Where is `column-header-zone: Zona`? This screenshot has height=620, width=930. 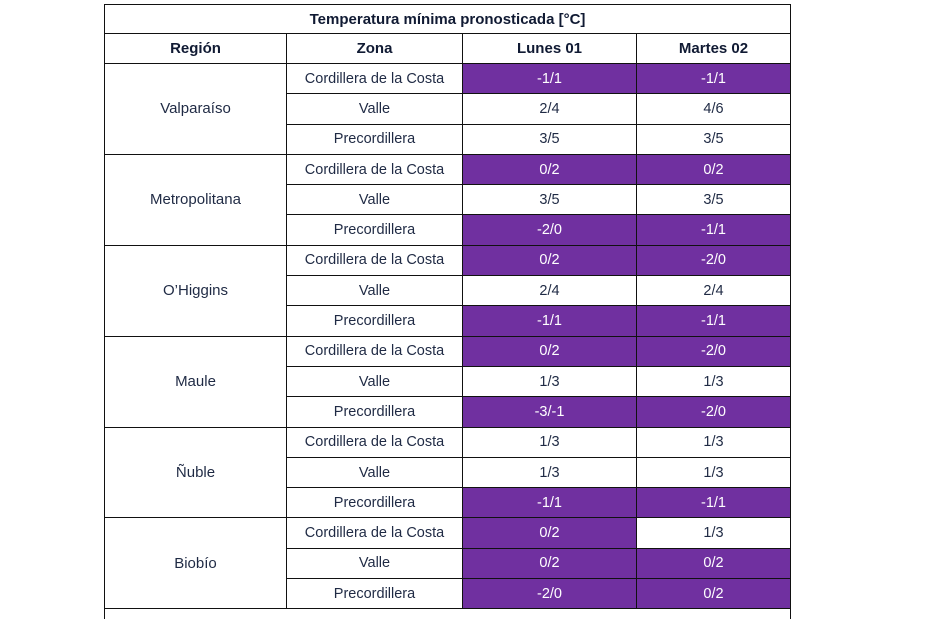
column-header-zone: Zona is located at coordinates (374, 48).